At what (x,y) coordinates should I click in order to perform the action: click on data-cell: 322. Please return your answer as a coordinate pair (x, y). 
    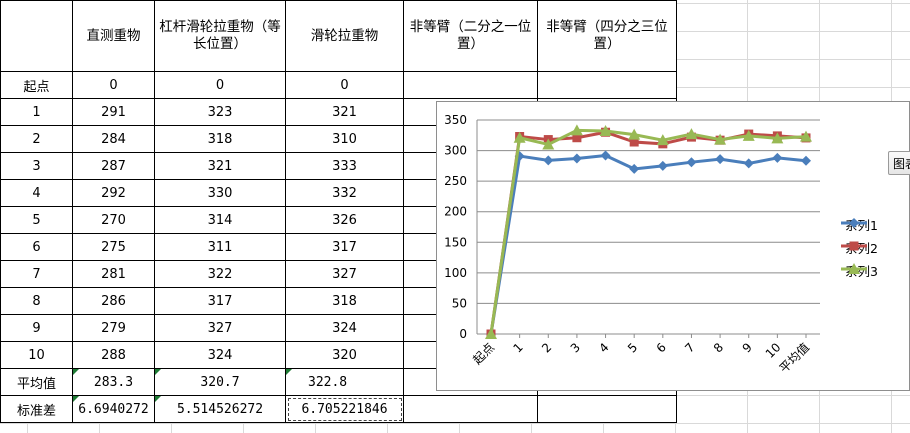
    Looking at the image, I should click on (220, 274).